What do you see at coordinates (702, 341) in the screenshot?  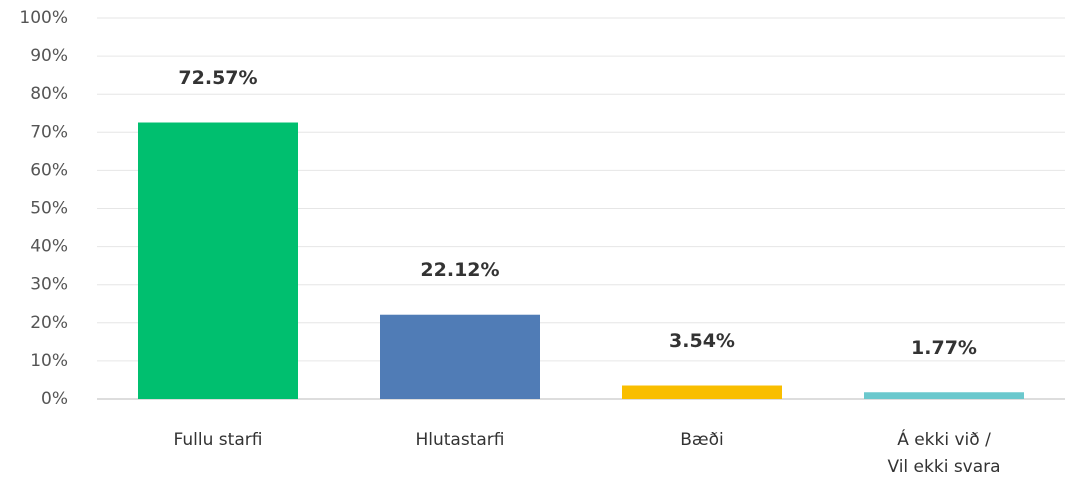 I see `value-label: 3.54%` at bounding box center [702, 341].